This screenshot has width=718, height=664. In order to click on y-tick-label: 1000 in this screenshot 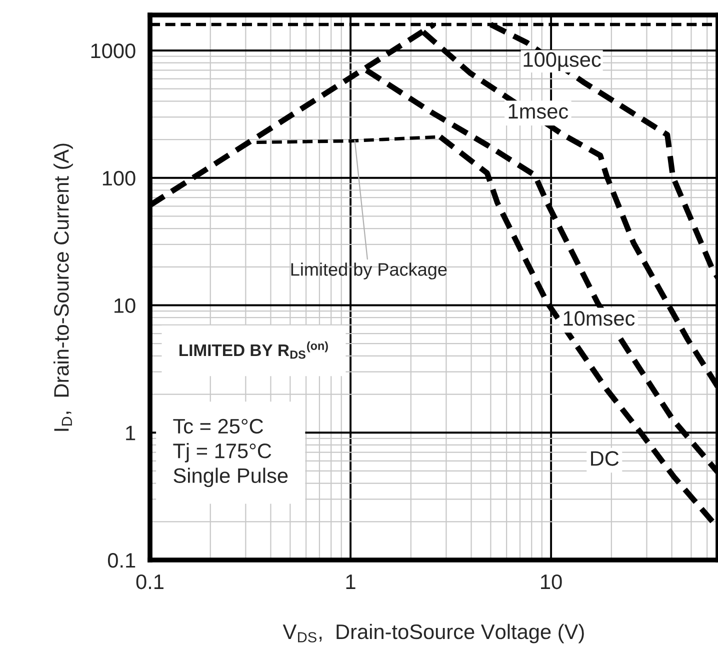, I will do `click(113, 51)`.